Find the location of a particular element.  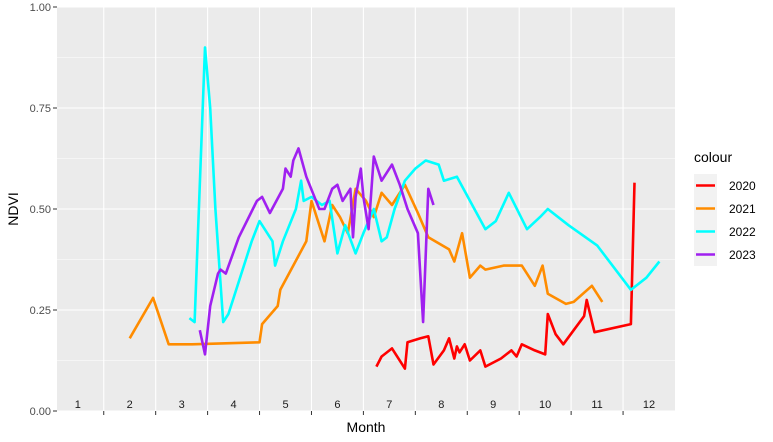

series-line-2023 is located at coordinates (316, 251).